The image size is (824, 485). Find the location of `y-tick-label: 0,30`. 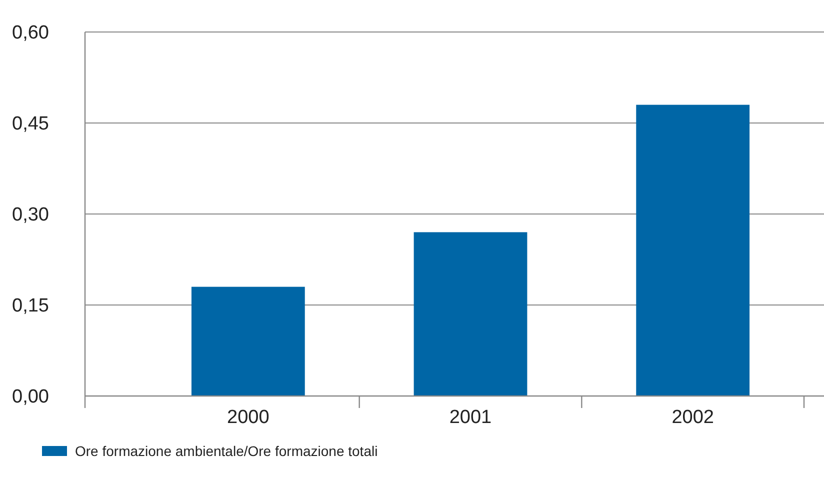

y-tick-label: 0,30 is located at coordinates (30, 215).